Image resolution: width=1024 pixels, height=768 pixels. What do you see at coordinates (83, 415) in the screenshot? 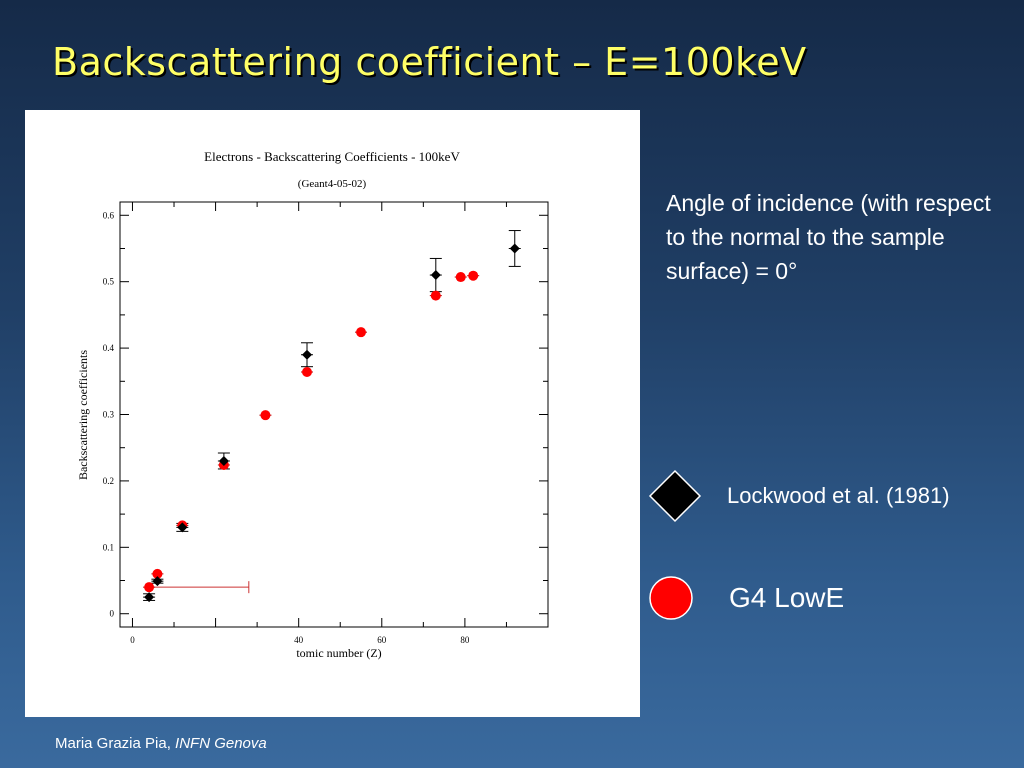
I see `y-axis-label: Backscattering coefficients` at bounding box center [83, 415].